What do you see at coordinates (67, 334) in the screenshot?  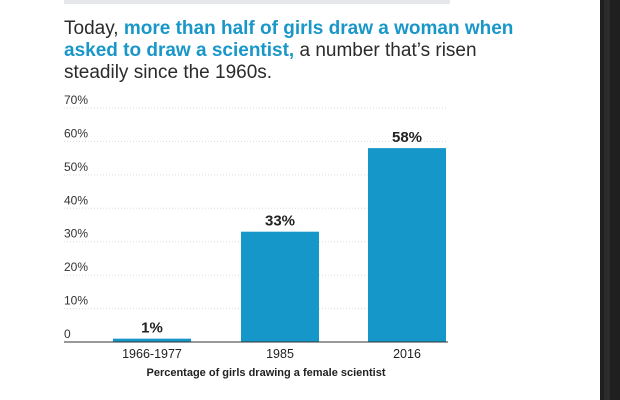 I see `y-tick-label: 0` at bounding box center [67, 334].